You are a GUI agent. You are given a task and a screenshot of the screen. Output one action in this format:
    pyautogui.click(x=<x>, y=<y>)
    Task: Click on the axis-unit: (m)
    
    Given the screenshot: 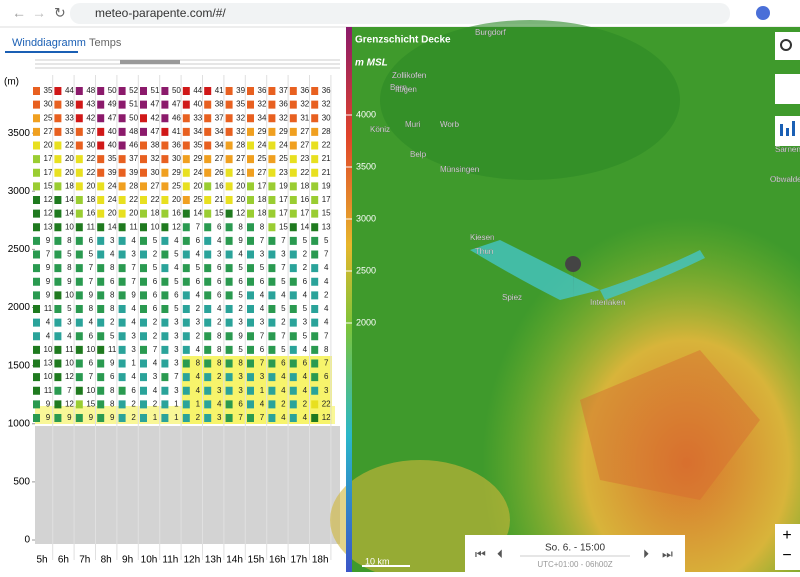 What is the action you would take?
    pyautogui.click(x=11, y=82)
    